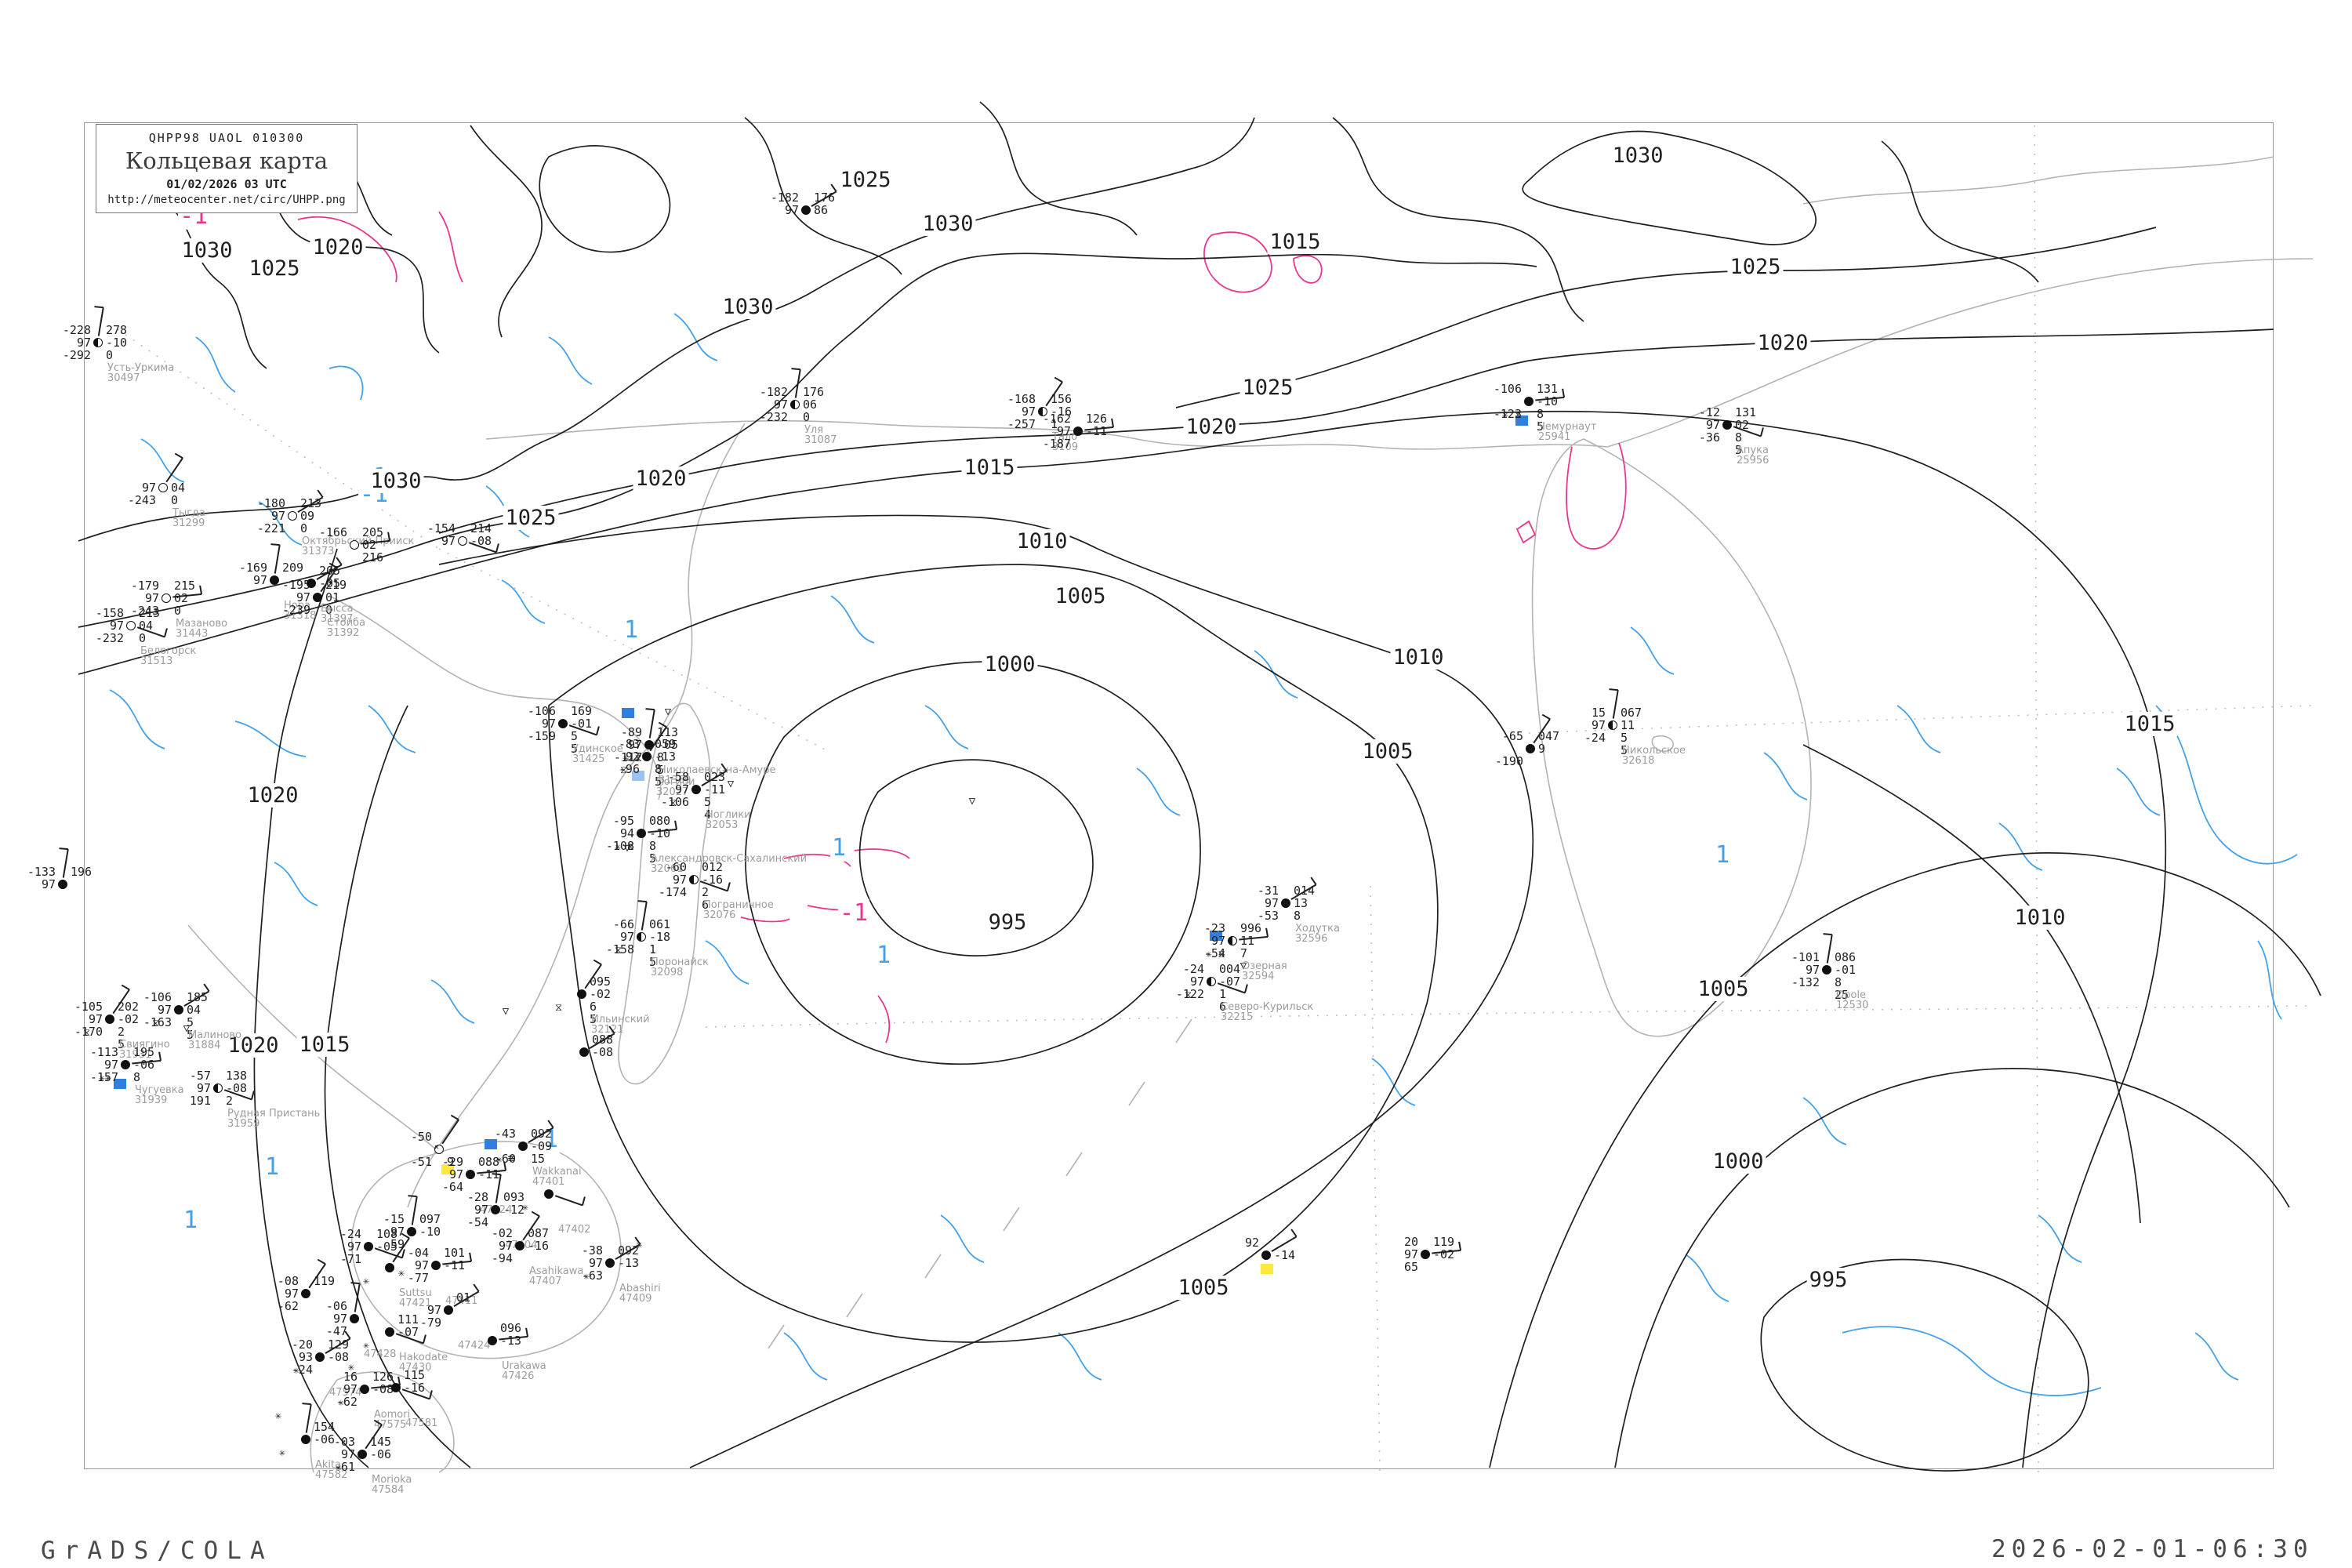 This screenshot has width=2352, height=1568. What do you see at coordinates (660, 840) in the screenshot?
I see `station-right-values: 080 -10 8 5` at bounding box center [660, 840].